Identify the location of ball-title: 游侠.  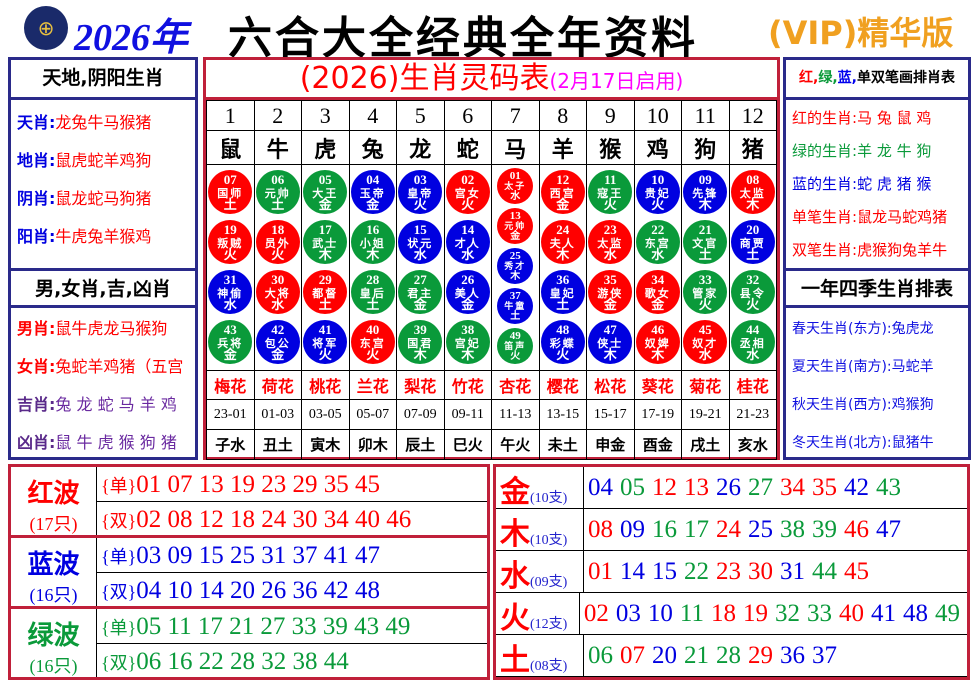
(610, 293).